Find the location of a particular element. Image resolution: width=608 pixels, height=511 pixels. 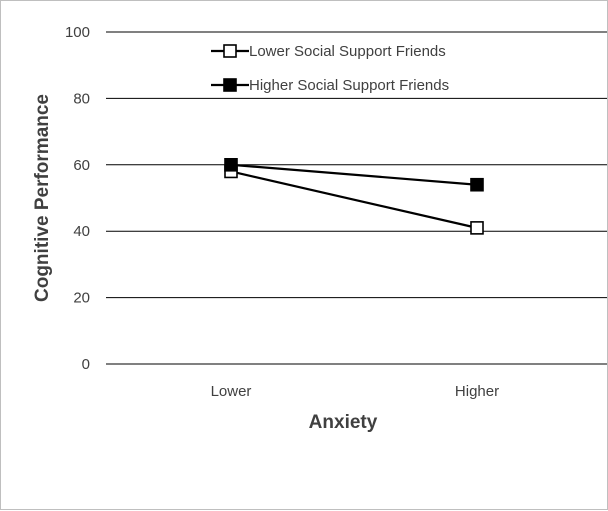

x-tick-label: Higher is located at coordinates (477, 391).